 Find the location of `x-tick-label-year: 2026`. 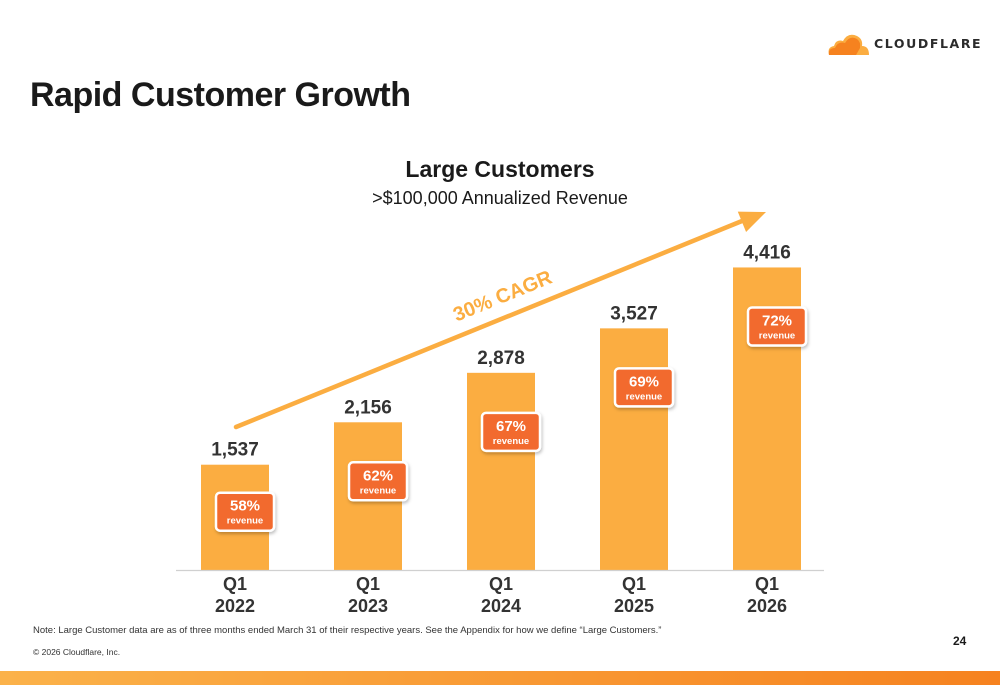

x-tick-label-year: 2026 is located at coordinates (767, 606).